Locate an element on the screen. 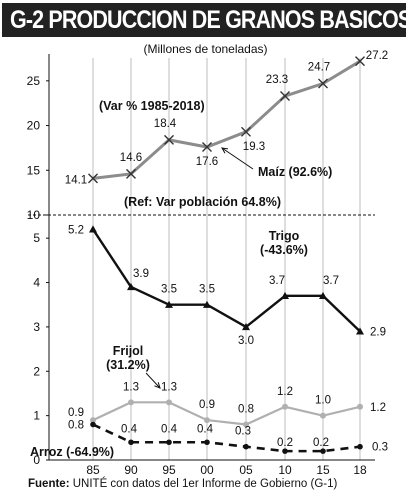 This screenshot has width=411, height=500. x-tick-18: 18 is located at coordinates (360, 470).